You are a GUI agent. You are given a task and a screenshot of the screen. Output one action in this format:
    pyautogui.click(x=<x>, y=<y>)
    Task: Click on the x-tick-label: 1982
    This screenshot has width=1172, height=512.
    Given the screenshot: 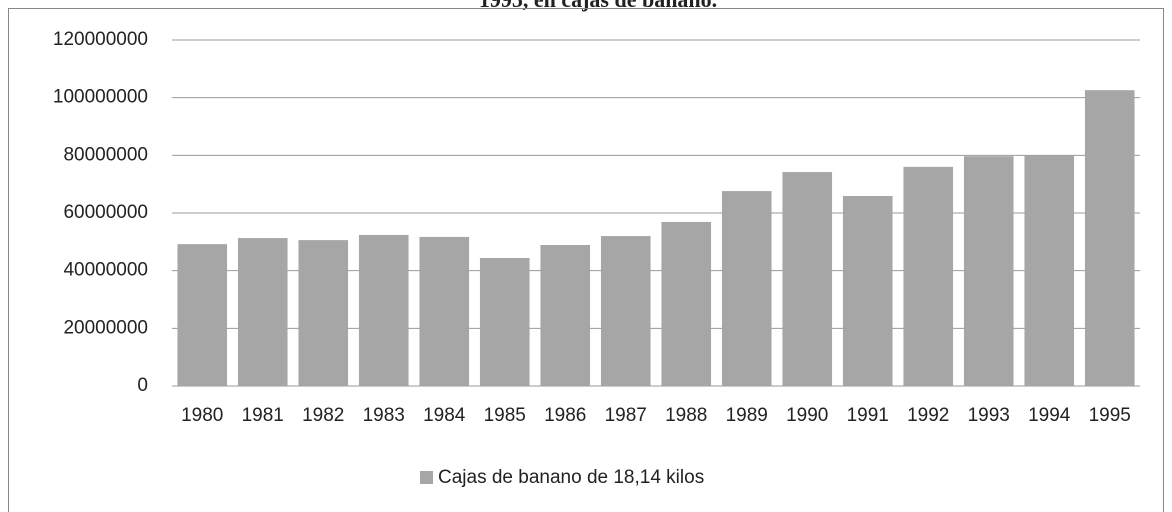 What is the action you would take?
    pyautogui.click(x=323, y=415)
    